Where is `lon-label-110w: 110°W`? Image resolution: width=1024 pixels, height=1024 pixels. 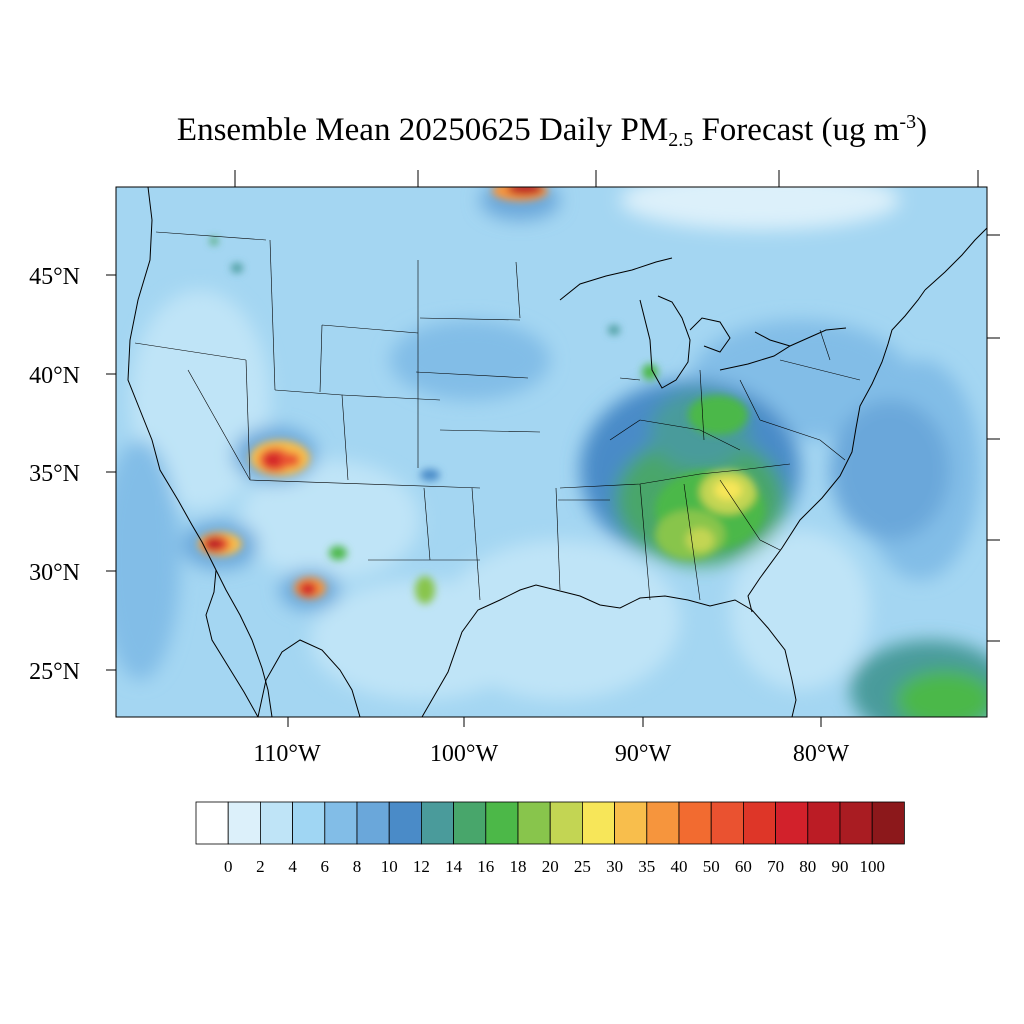
lon-label-110w: 110°W is located at coordinates (287, 754).